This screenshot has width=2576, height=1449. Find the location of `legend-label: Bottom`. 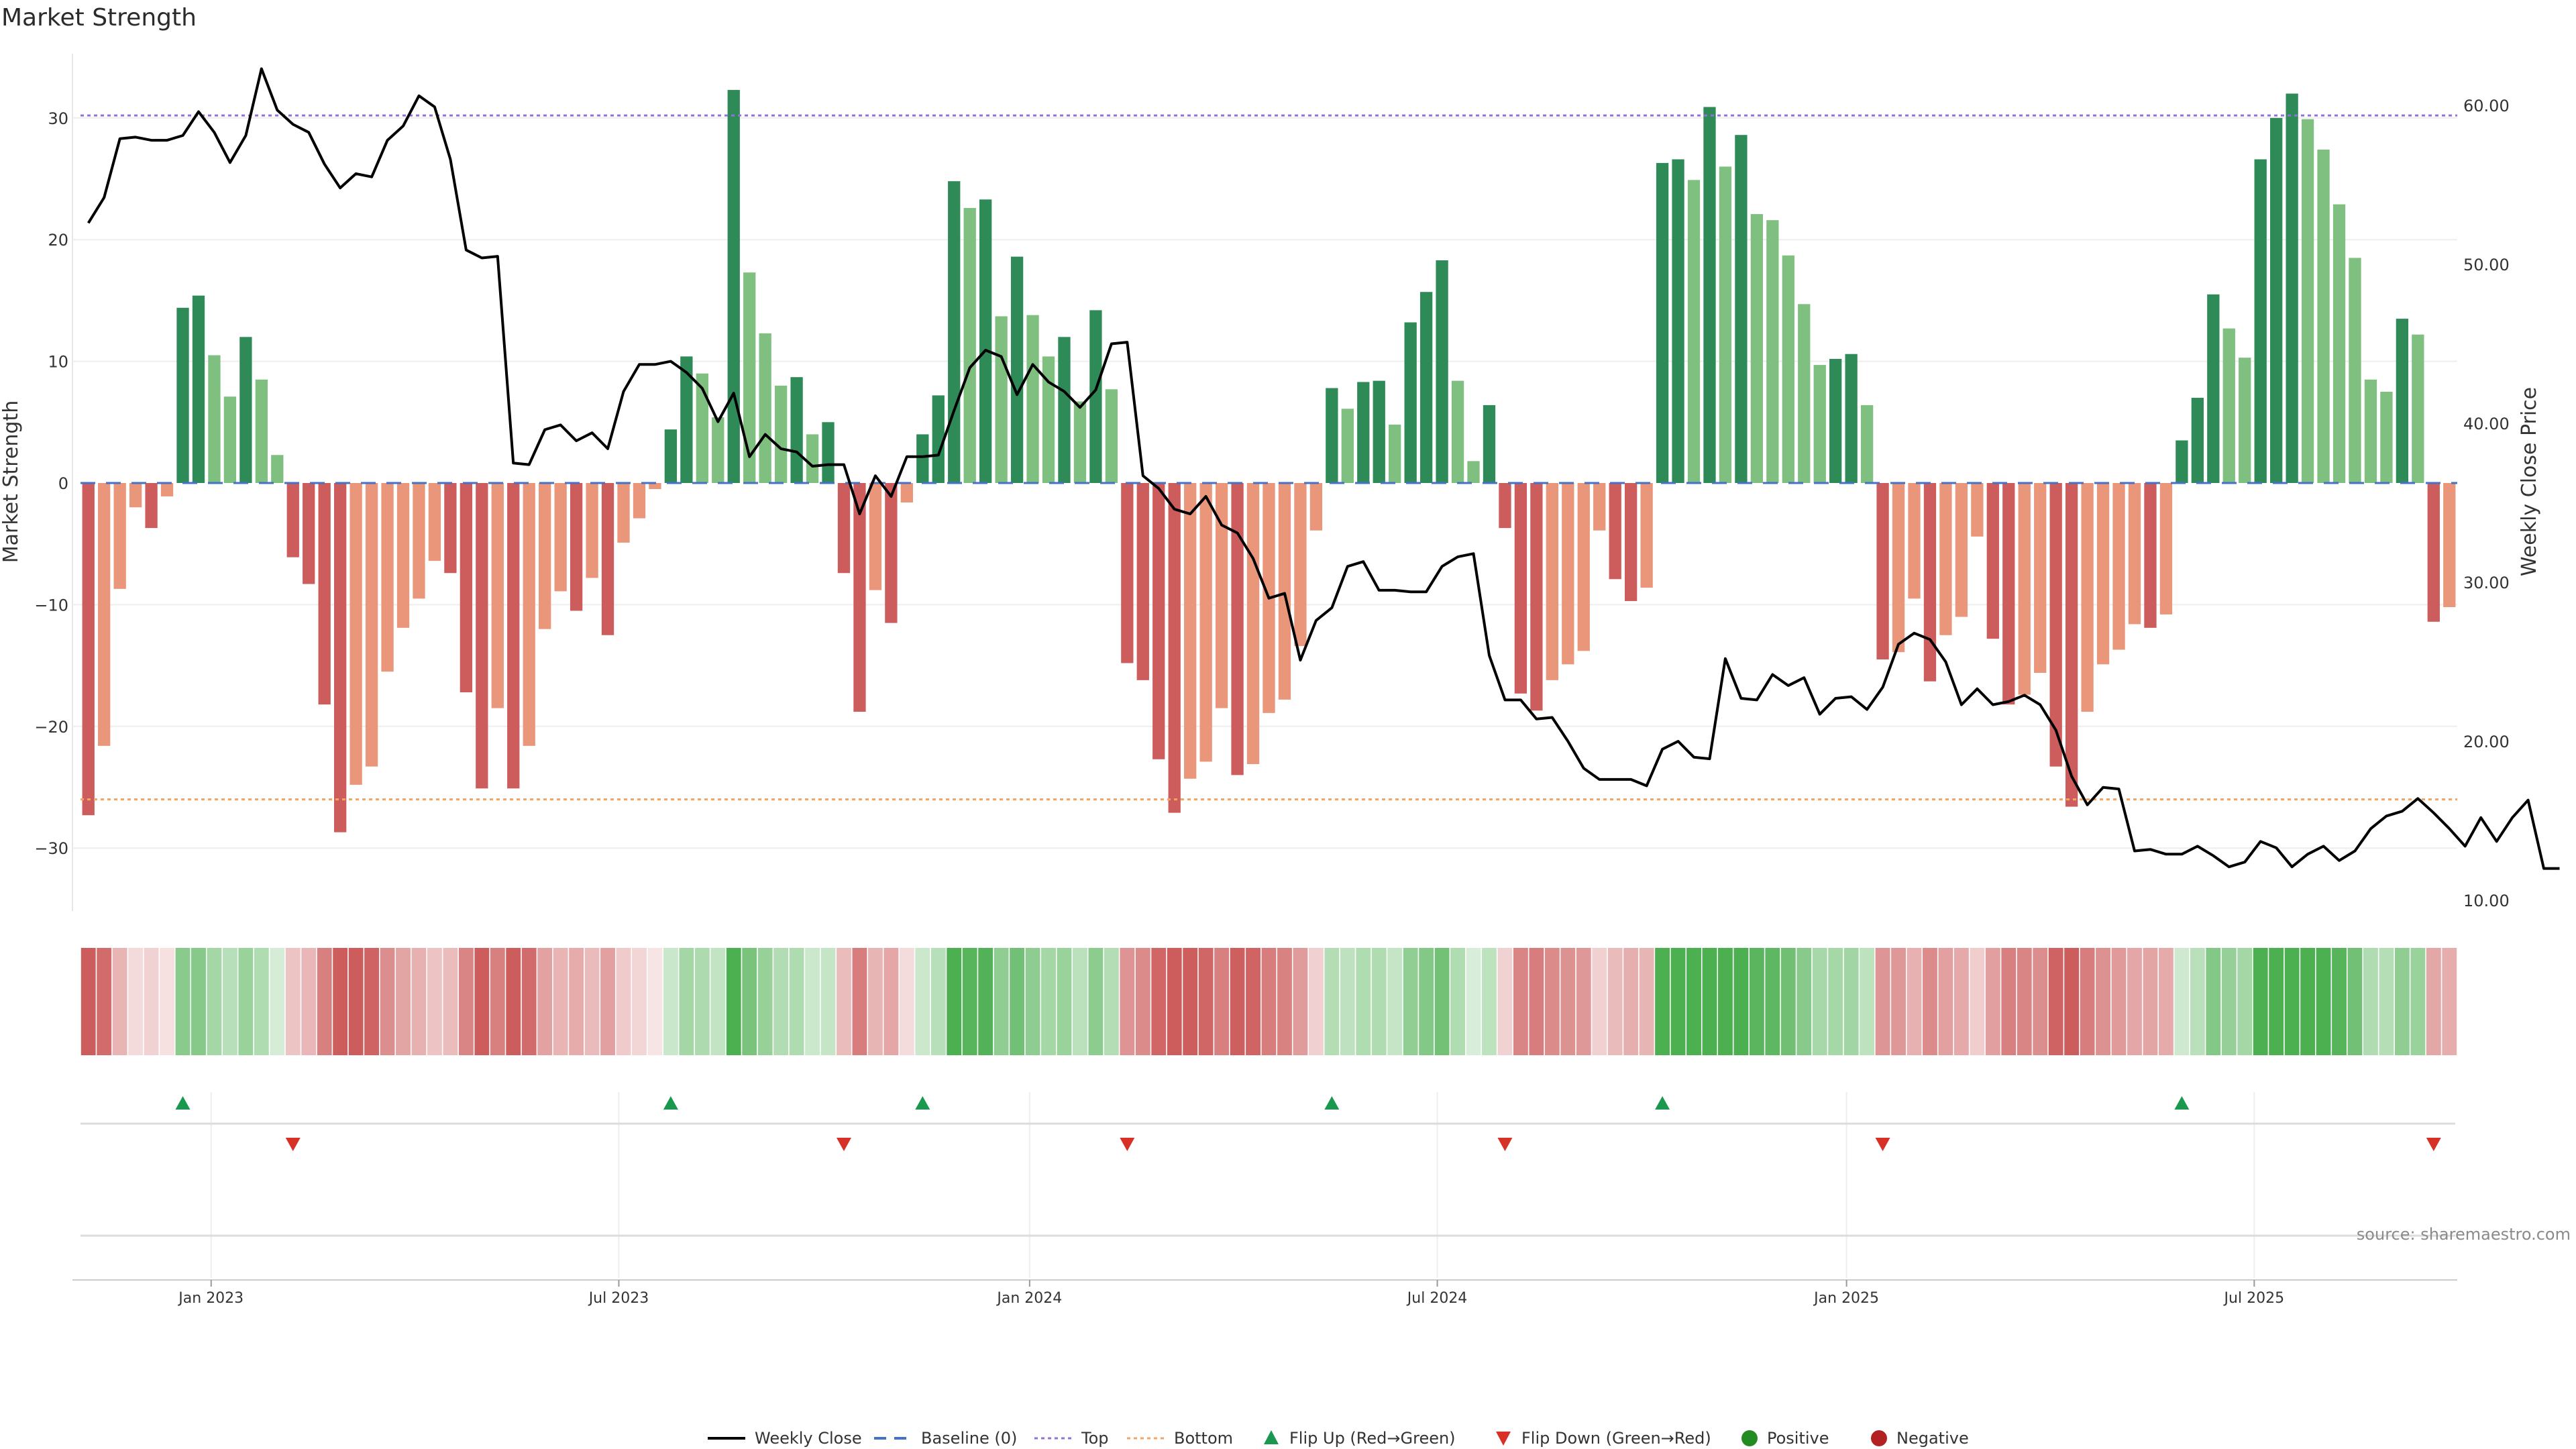

legend-label: Bottom is located at coordinates (1203, 1438).